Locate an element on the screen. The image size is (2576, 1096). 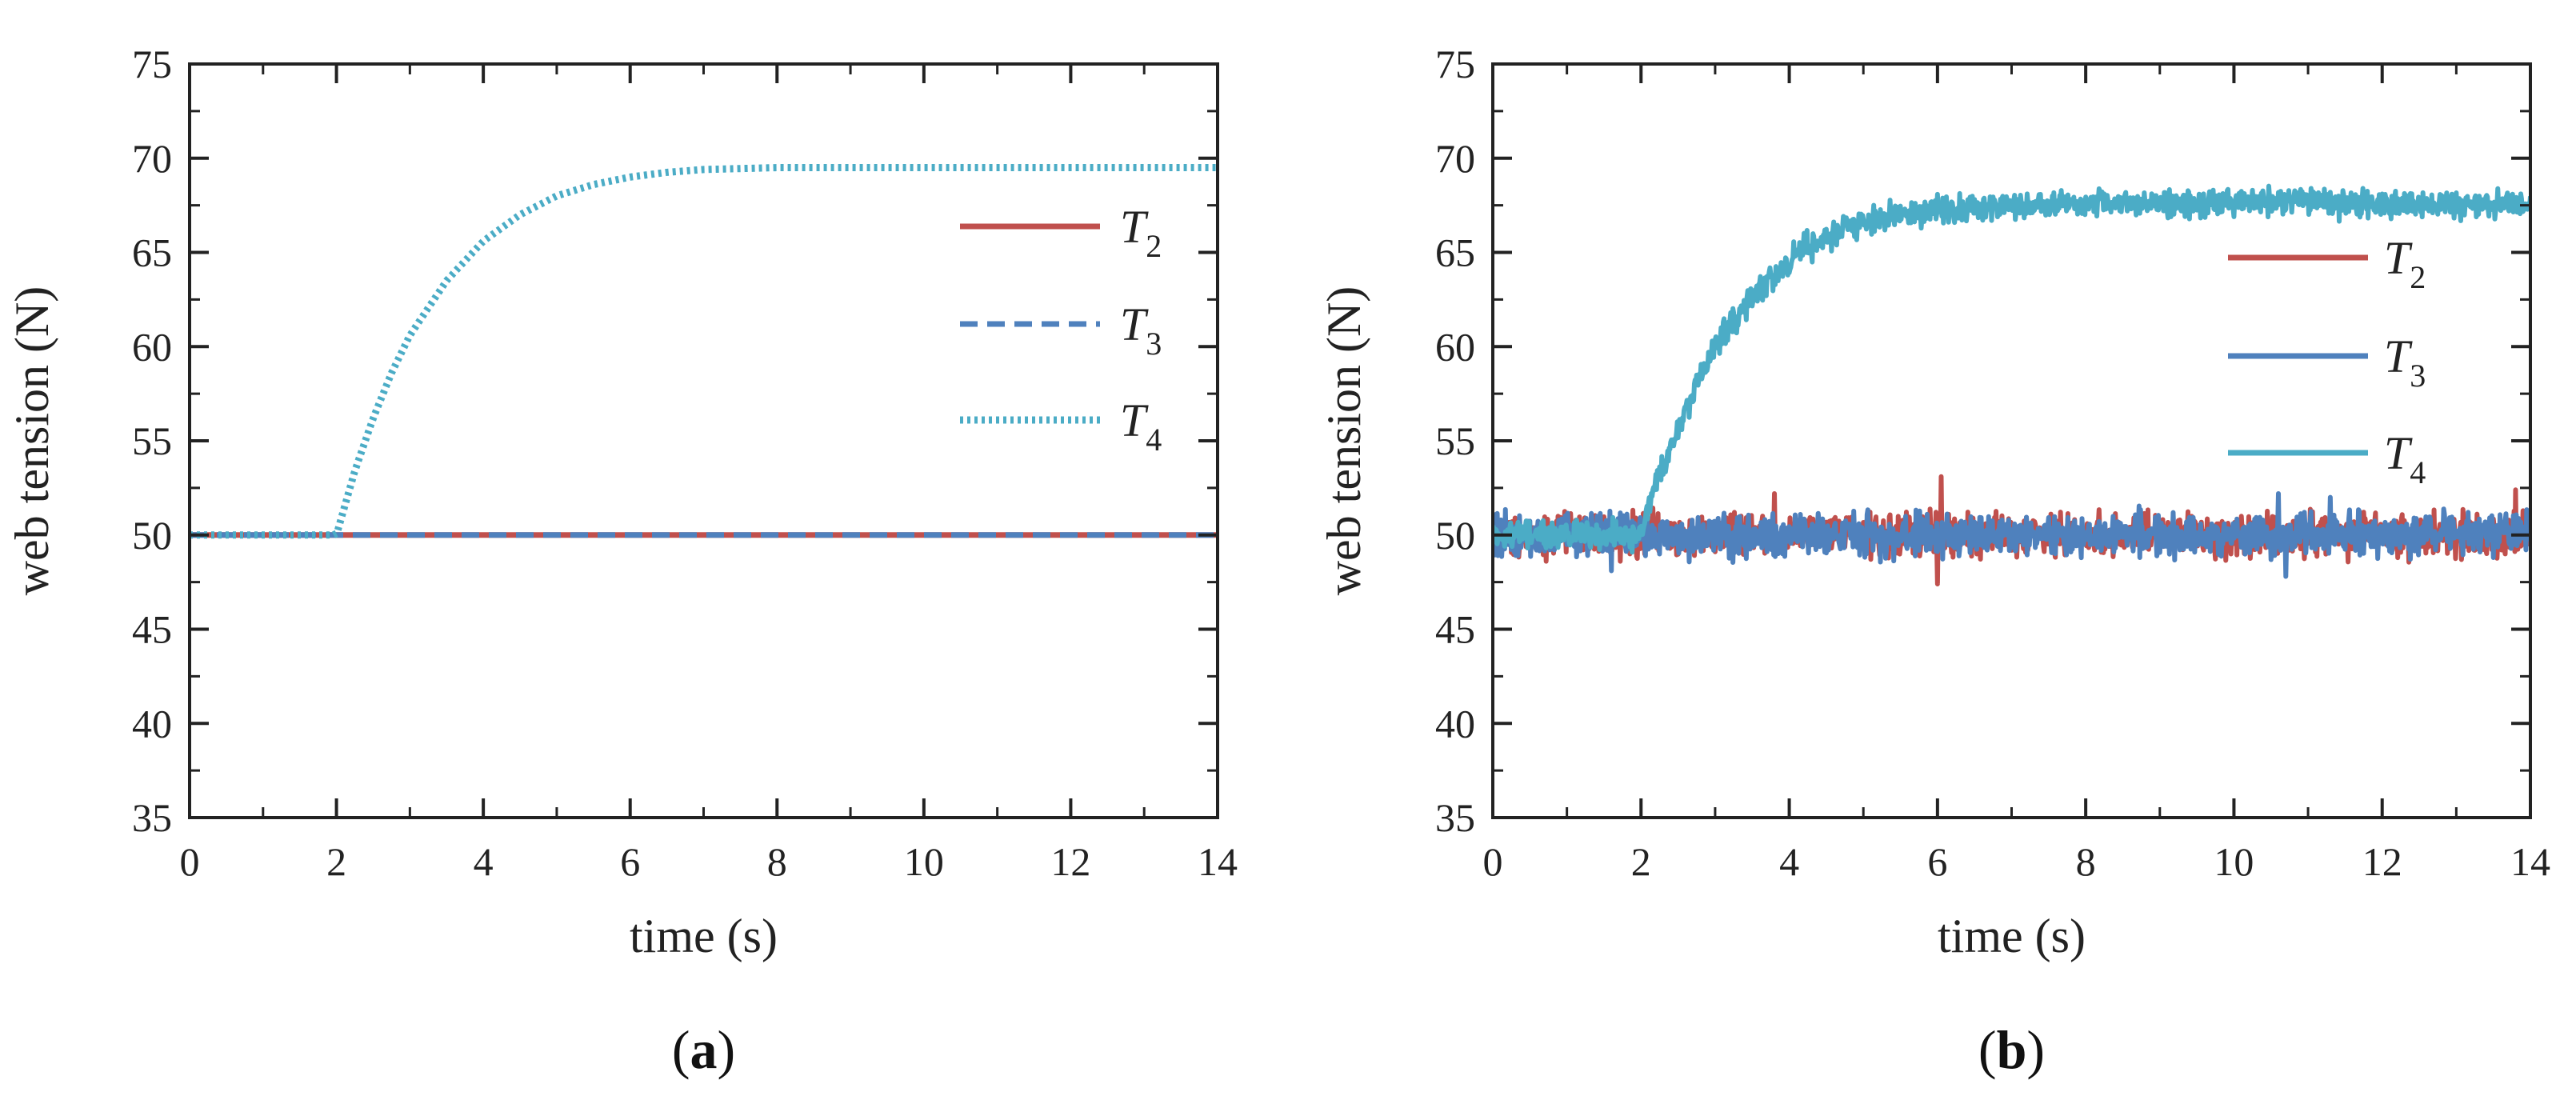
panel-label-letter: b is located at coordinates (2012, 1049).